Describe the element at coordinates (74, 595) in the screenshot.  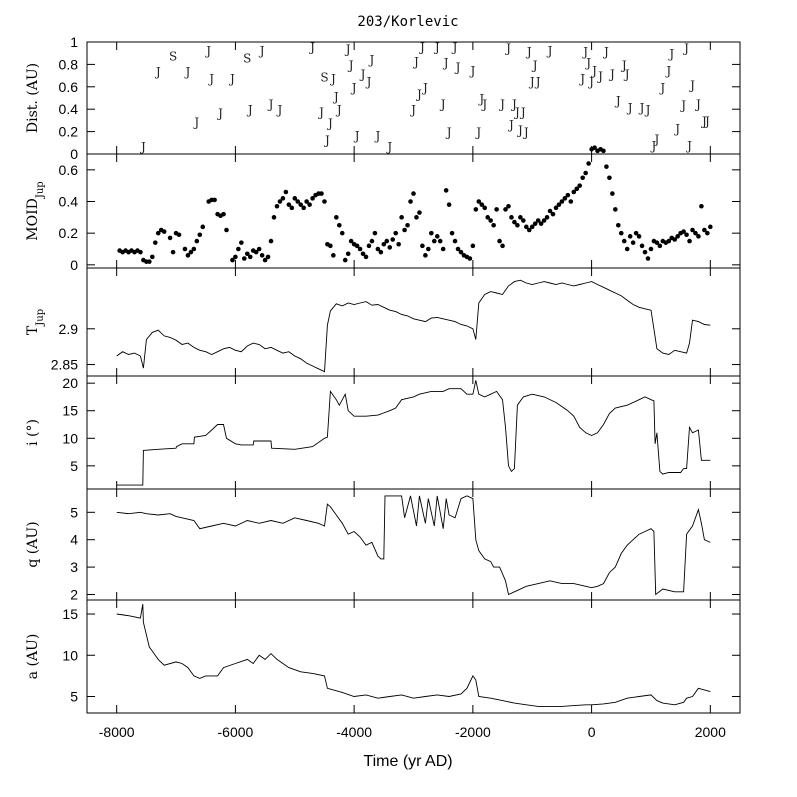
I see `y-tick-label: 2` at that location.